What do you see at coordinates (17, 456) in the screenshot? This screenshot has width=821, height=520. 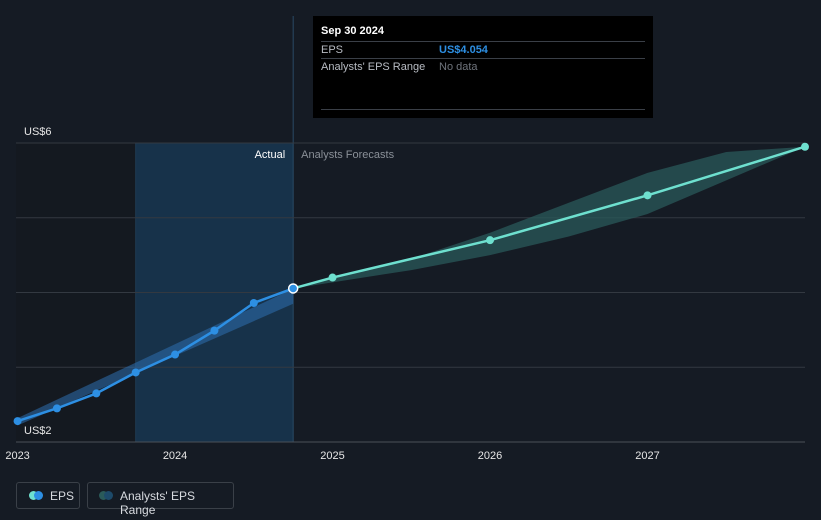 I see `x-tick-label: 2023` at bounding box center [17, 456].